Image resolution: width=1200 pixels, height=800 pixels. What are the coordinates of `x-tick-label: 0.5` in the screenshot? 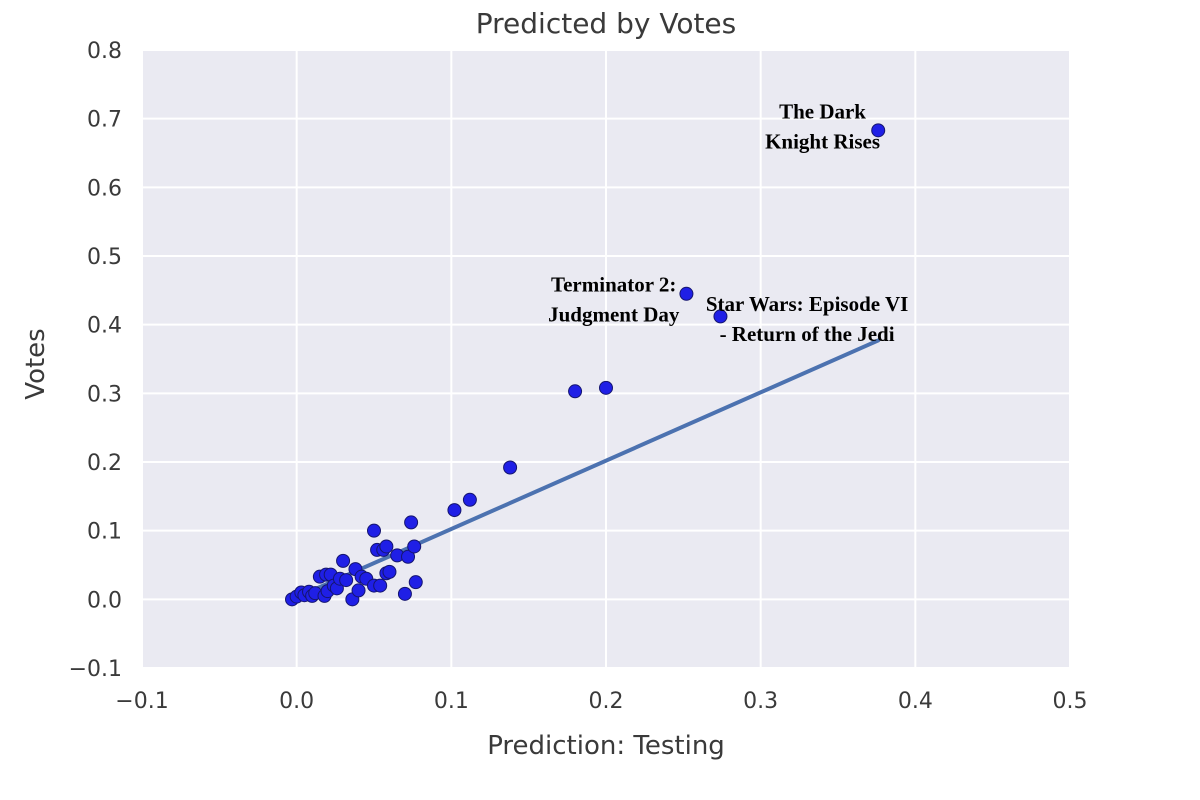 It's located at (1070, 701).